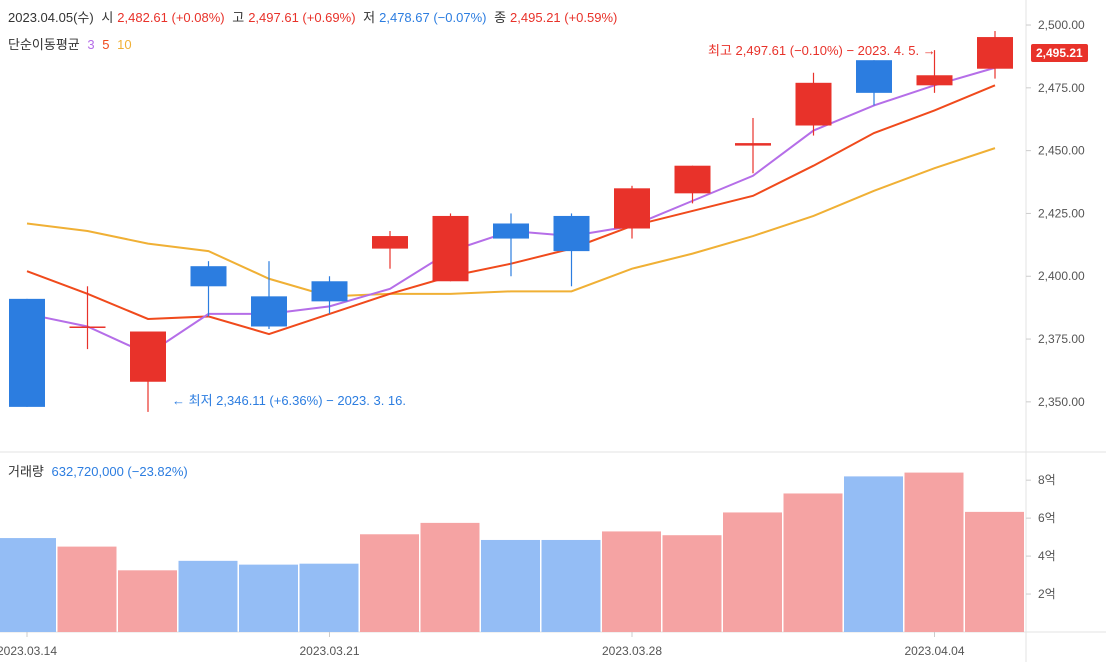 The height and width of the screenshot is (662, 1106). I want to click on x-tick-label: 2023.03.14, so click(28, 651).